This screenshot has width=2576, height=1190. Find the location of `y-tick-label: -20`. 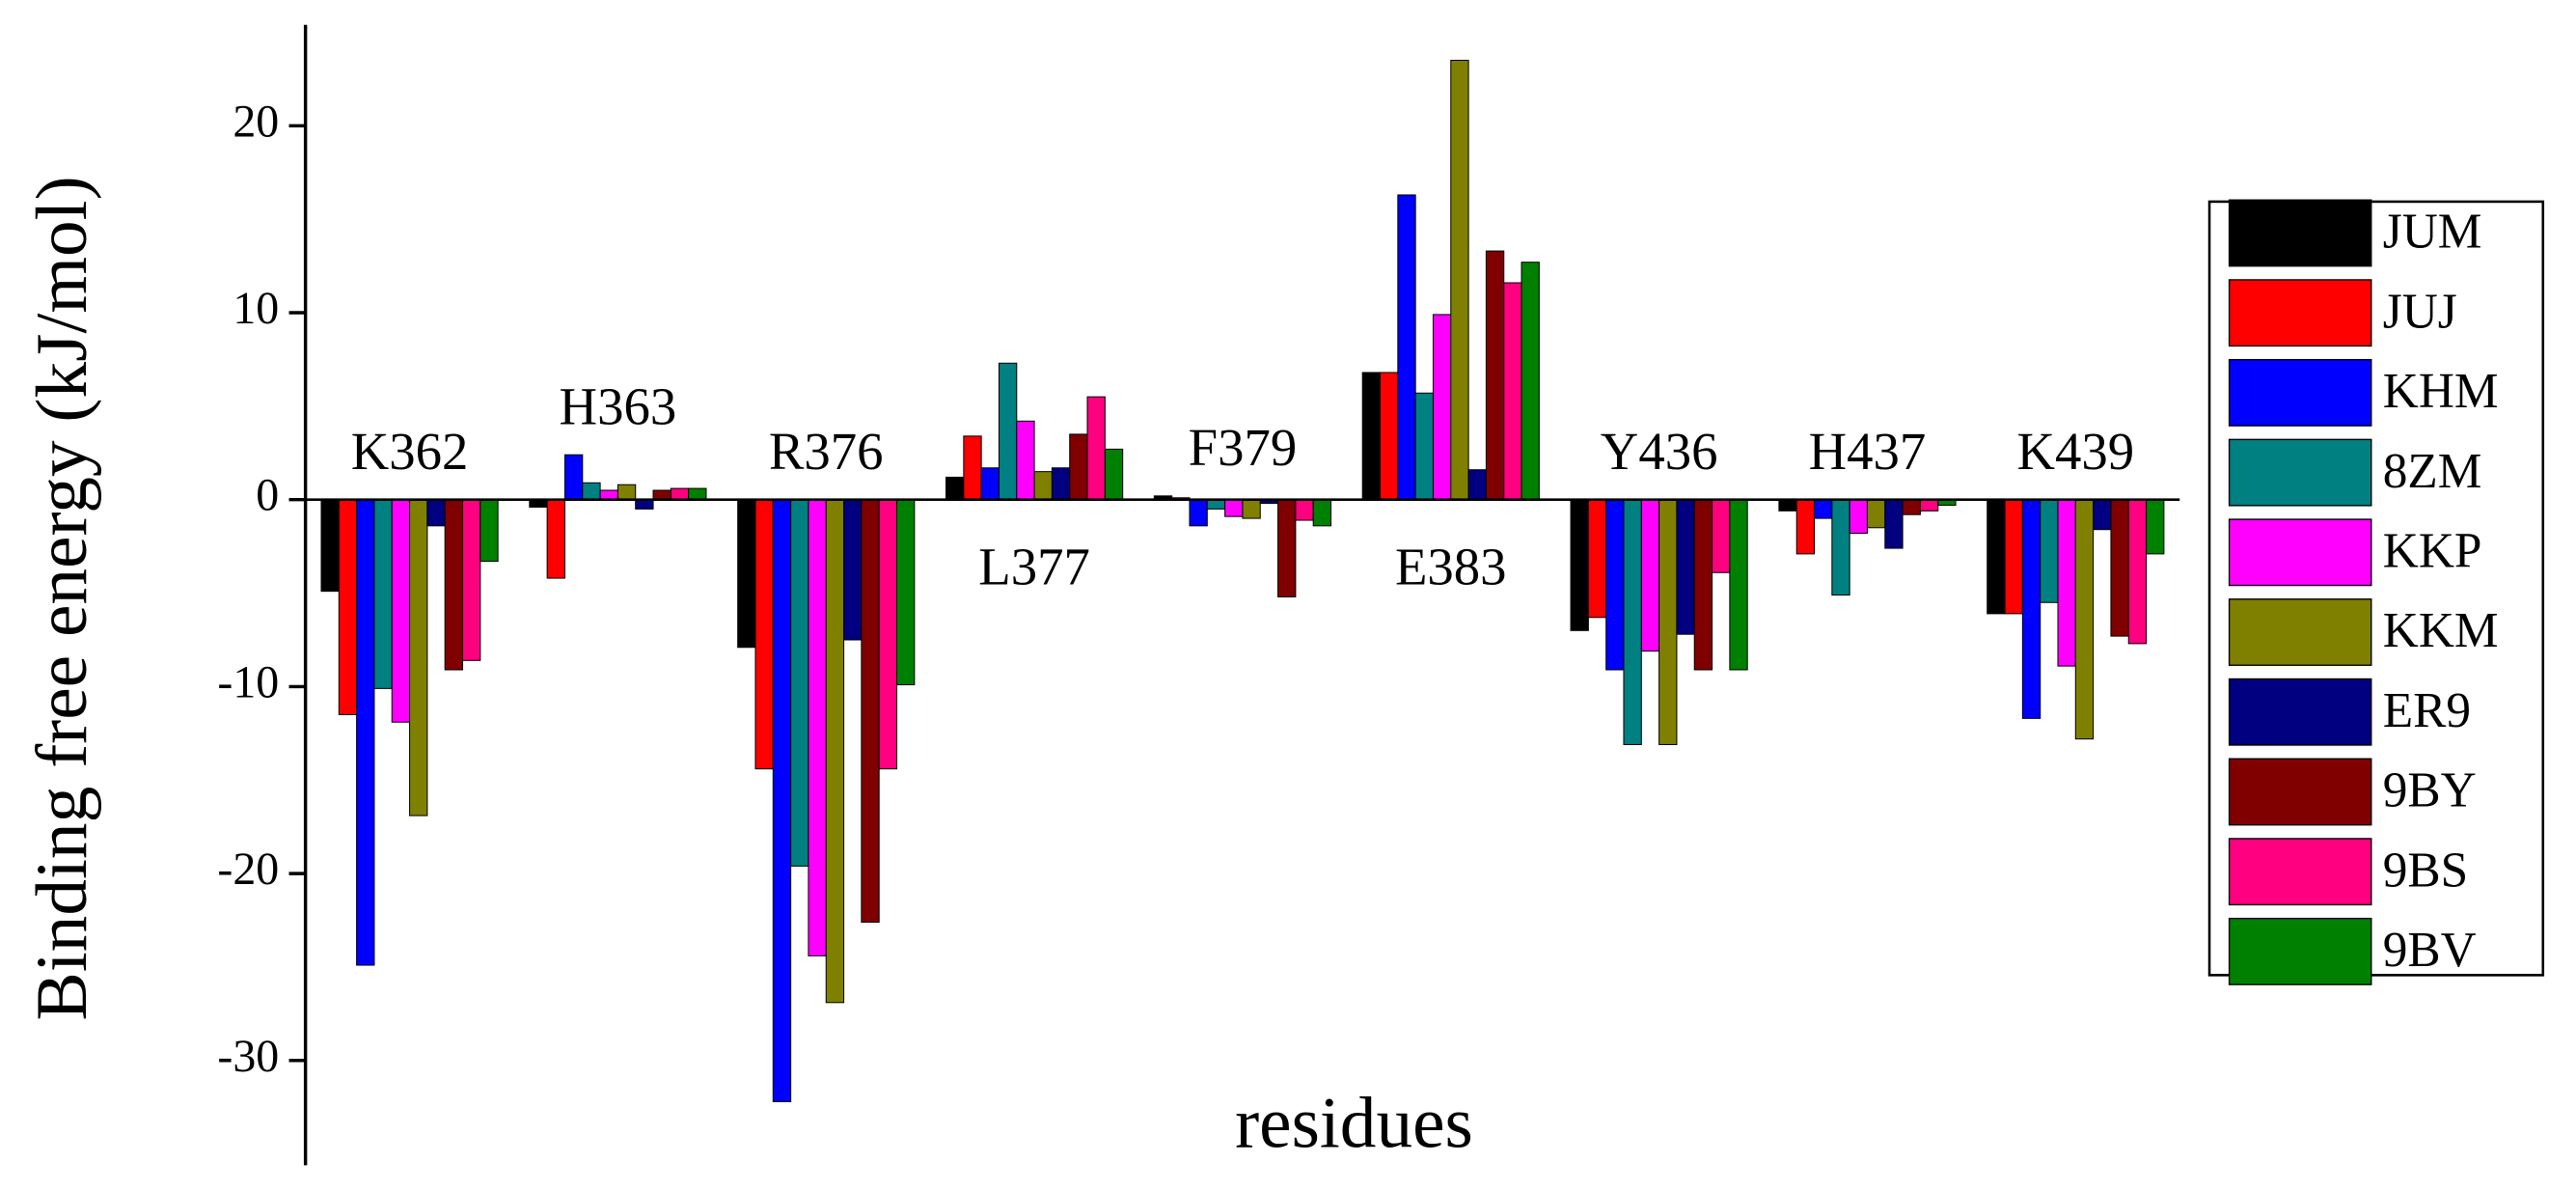

y-tick-label: -20 is located at coordinates (248, 870).